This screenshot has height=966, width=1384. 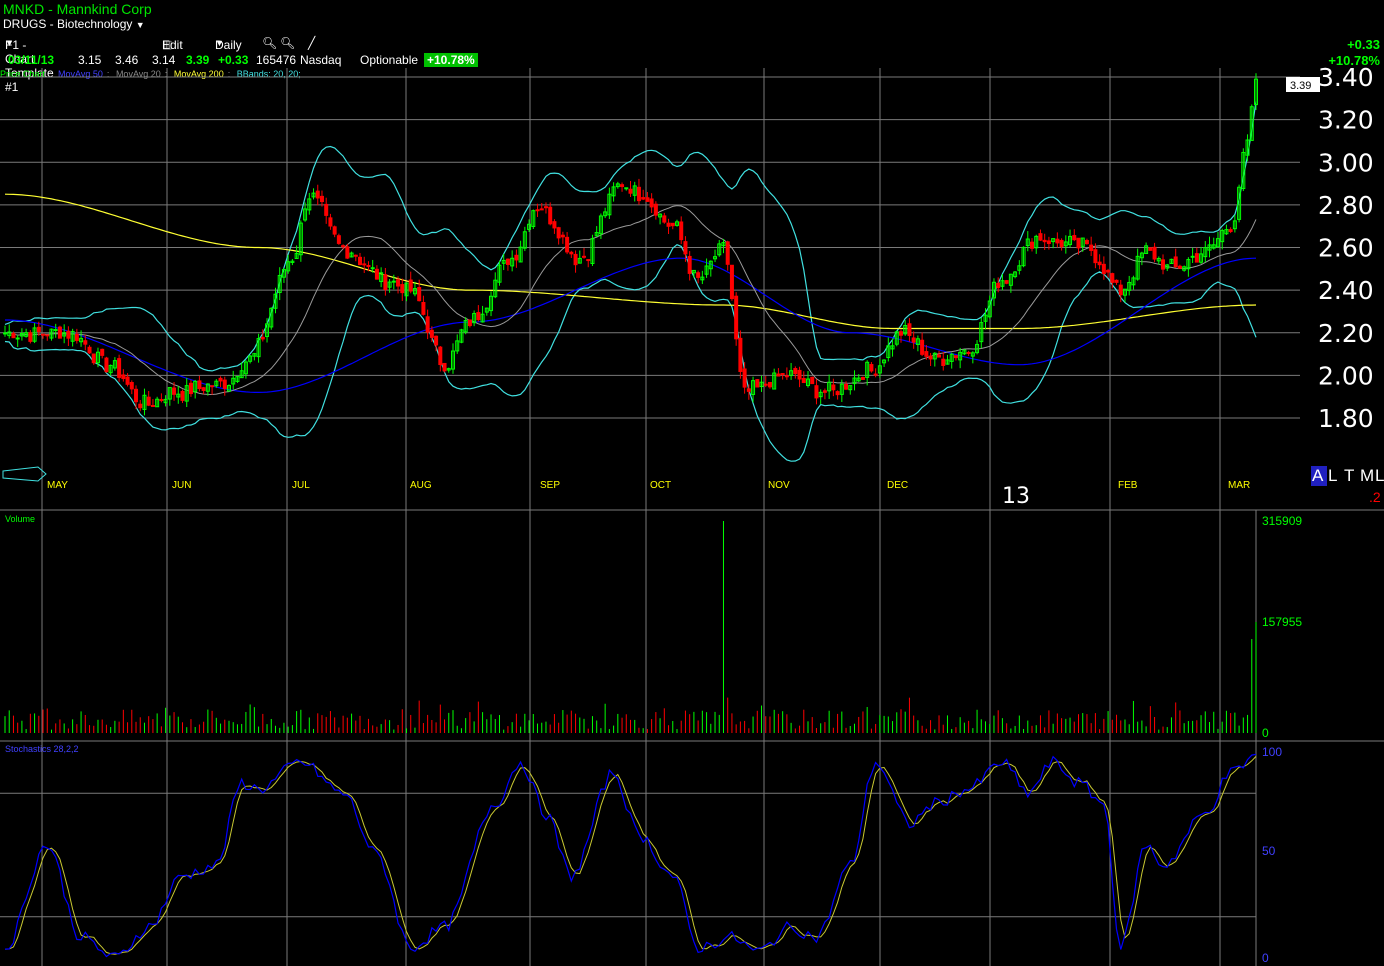 I want to click on last-price-tag: 3.39, so click(x=1300, y=86).